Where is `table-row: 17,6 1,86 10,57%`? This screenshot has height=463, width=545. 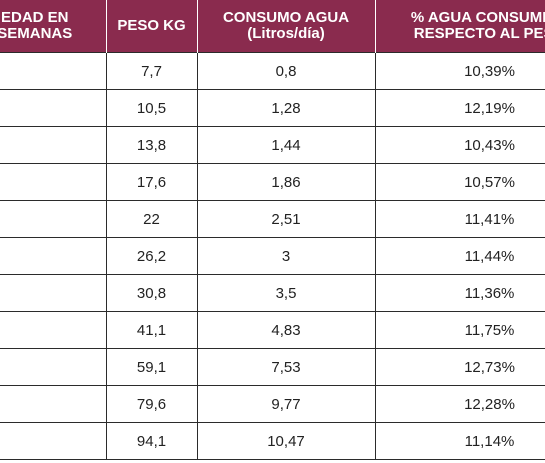 table-row: 17,6 1,86 10,57% is located at coordinates (272, 182).